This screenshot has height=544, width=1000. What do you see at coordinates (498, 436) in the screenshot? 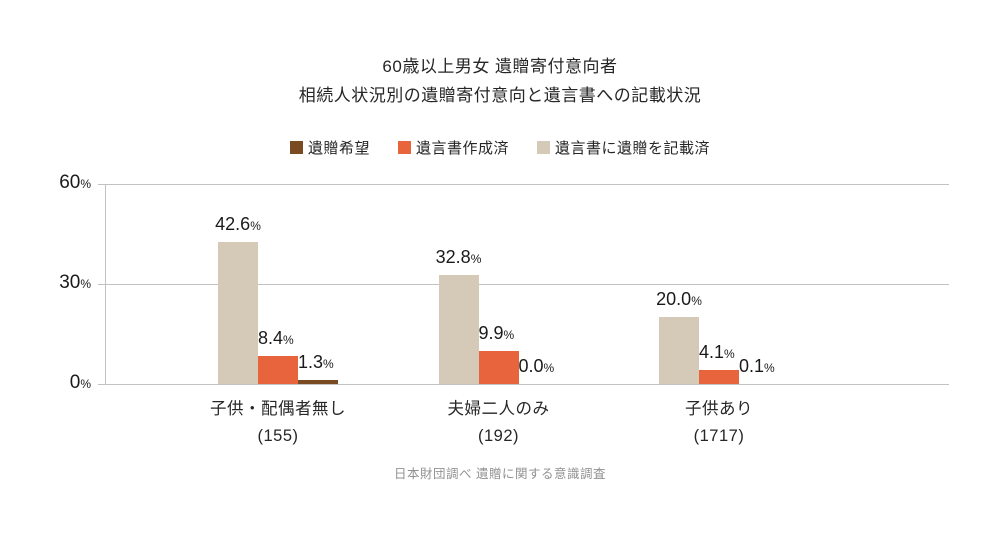
I see `category-count: (192)` at bounding box center [498, 436].